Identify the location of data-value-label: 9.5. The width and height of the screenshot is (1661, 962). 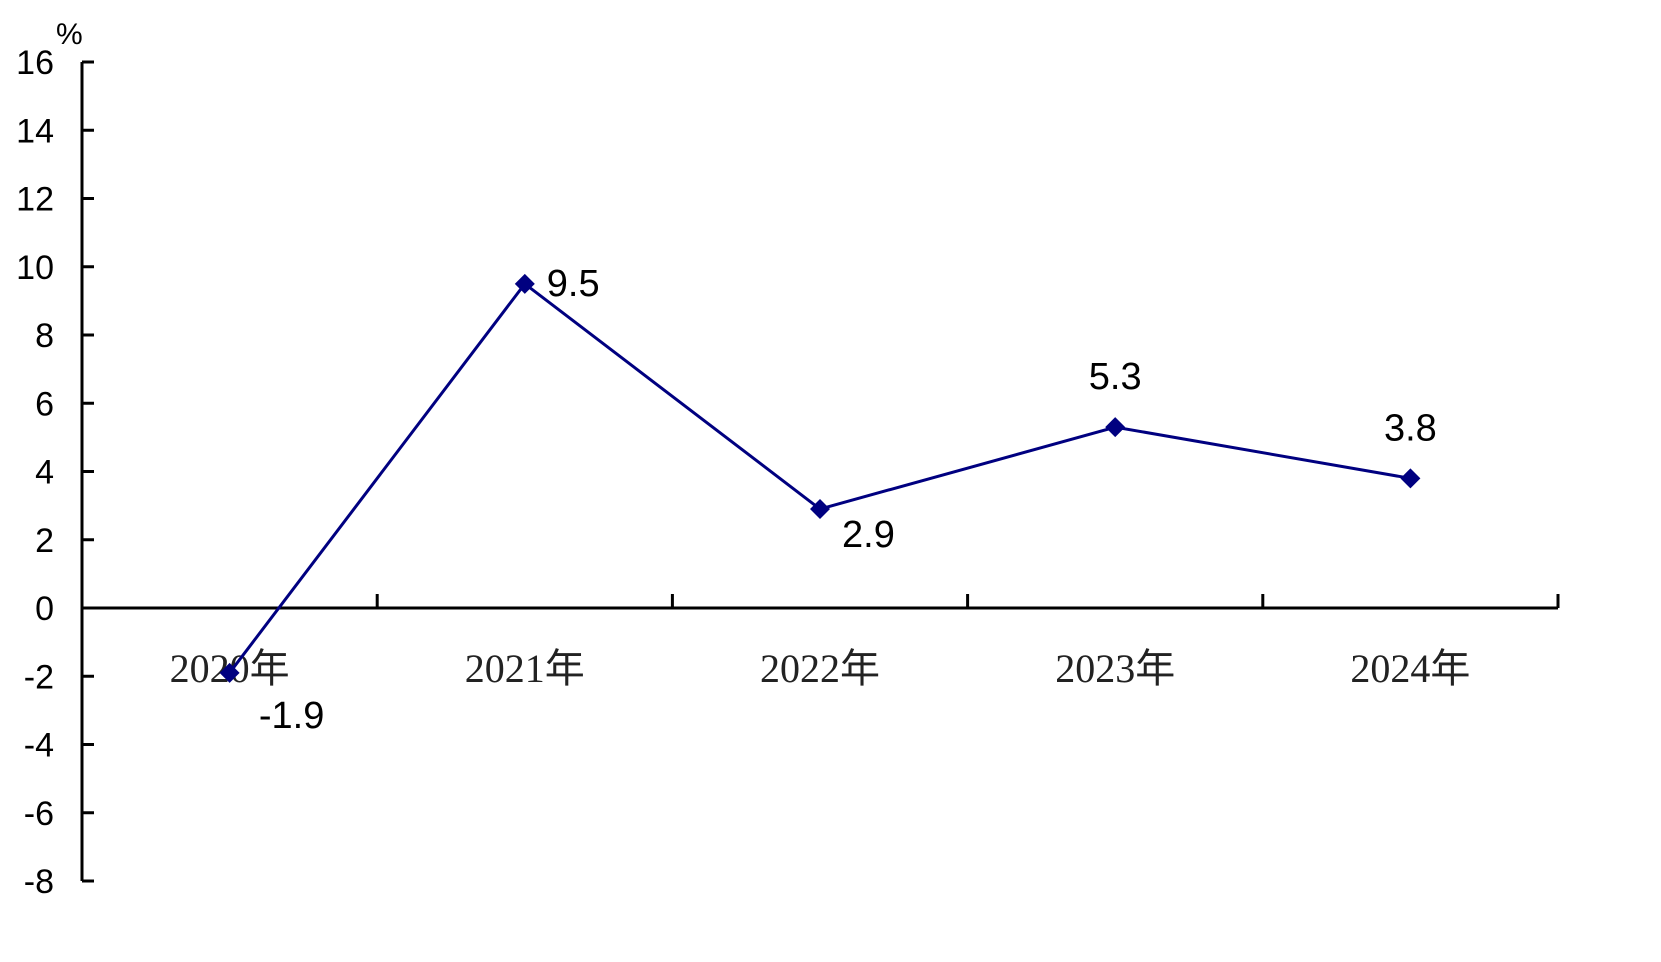
(573, 284).